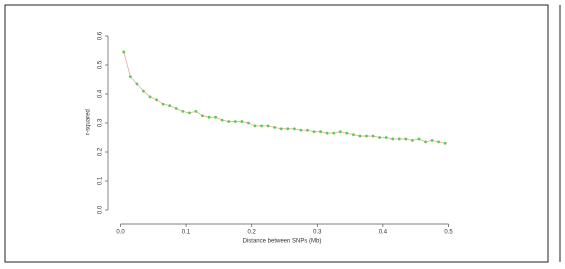 The image size is (565, 269). I want to click on x-tick-label: 0.3, so click(317, 233).